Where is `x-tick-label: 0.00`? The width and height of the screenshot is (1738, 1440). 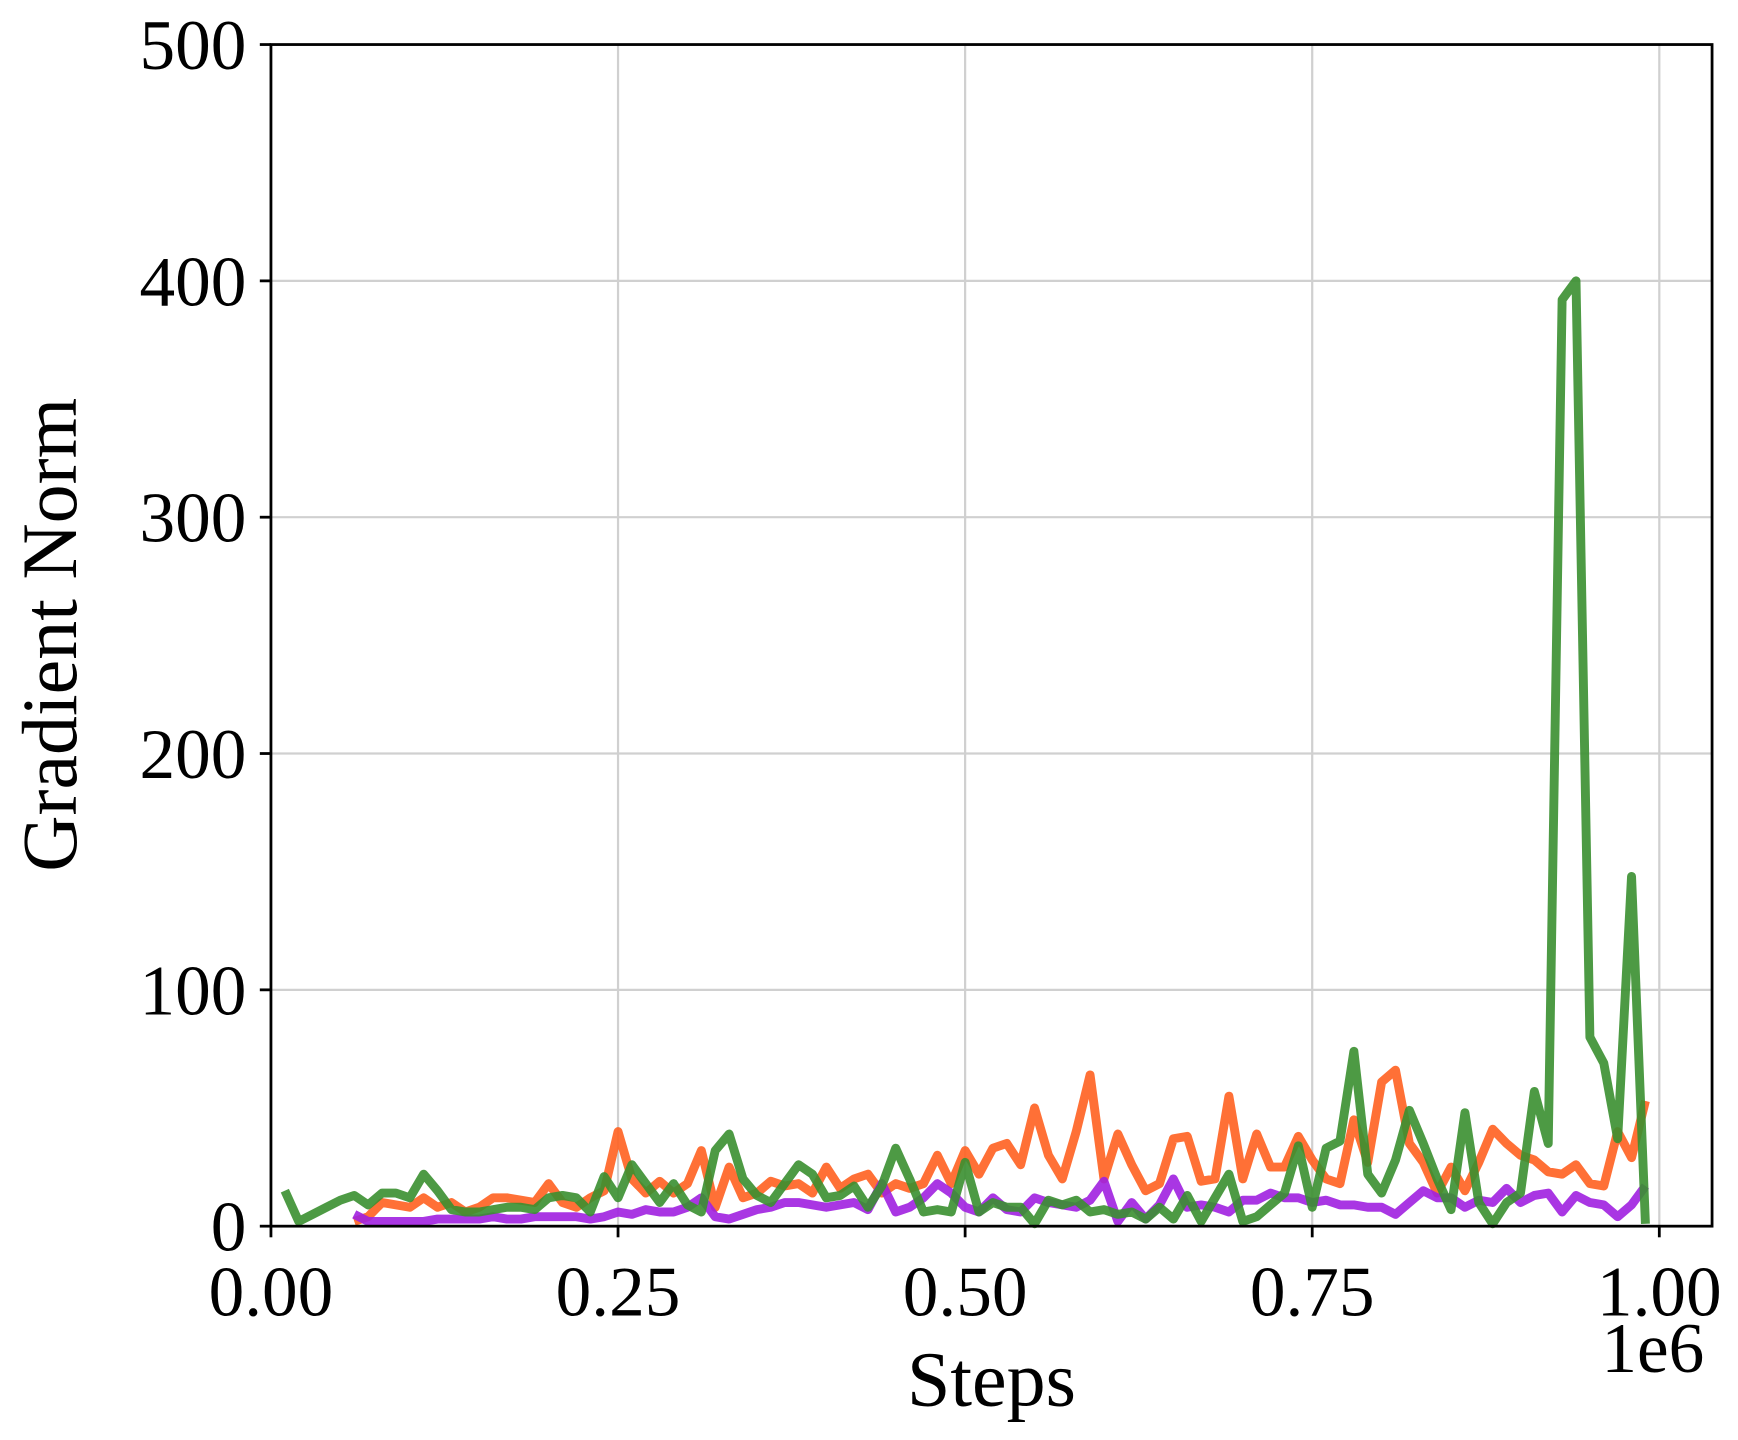 x-tick-label: 0.00 is located at coordinates (271, 1291).